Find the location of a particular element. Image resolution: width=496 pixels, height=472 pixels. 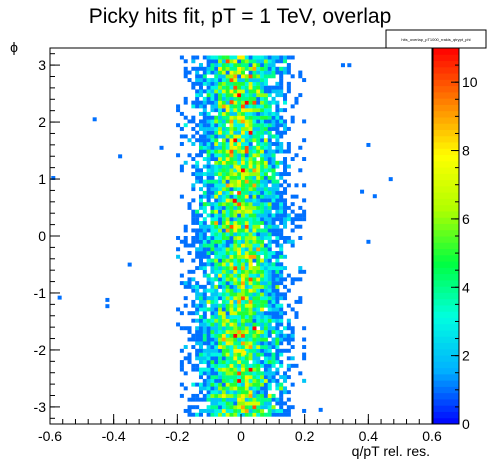

colorbar-tick-label: 4 is located at coordinates (466, 287).